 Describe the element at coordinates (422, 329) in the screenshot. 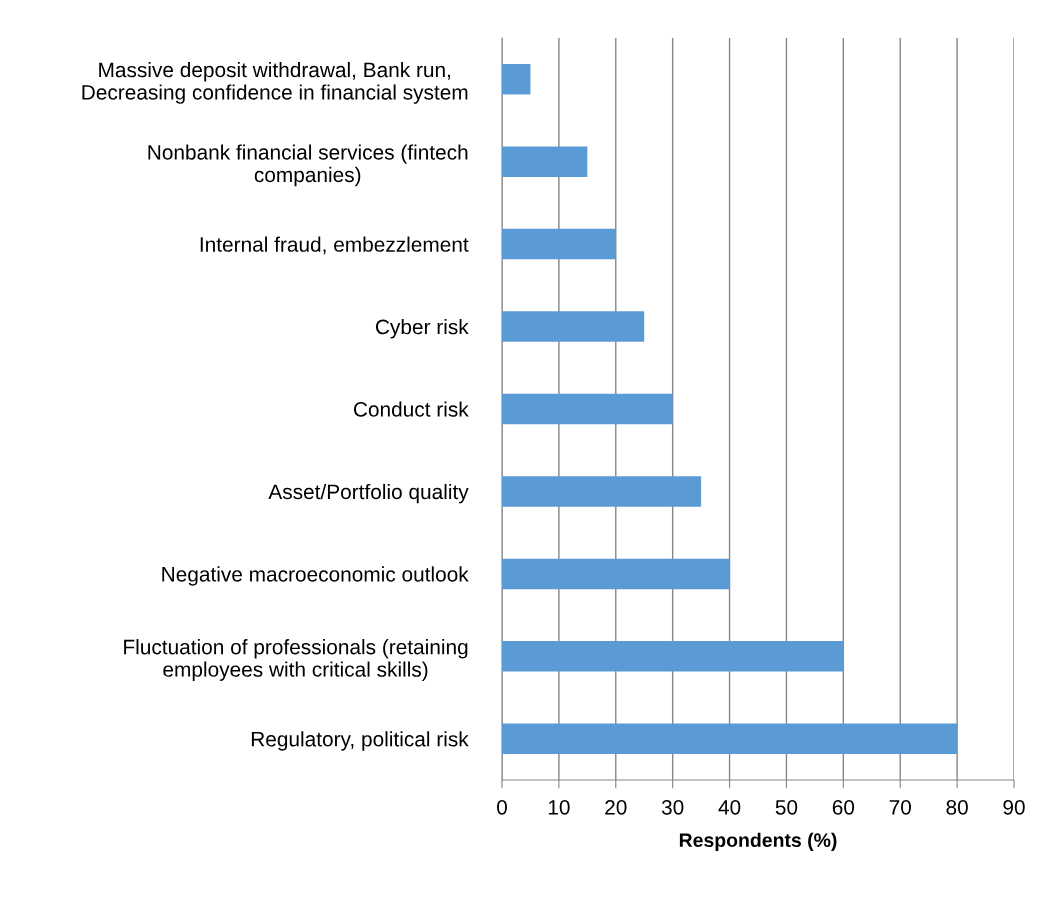

I see `y-tick-label: Cyber risk` at that location.